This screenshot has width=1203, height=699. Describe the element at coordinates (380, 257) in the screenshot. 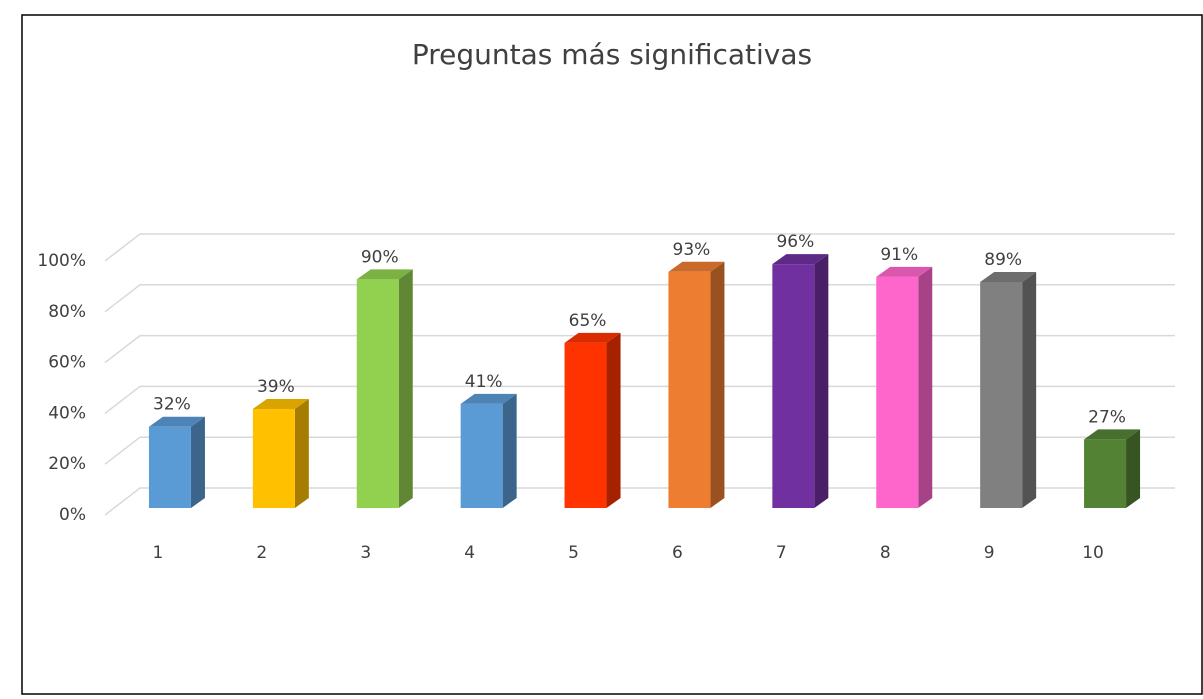

I see `data-label: 90%` at that location.